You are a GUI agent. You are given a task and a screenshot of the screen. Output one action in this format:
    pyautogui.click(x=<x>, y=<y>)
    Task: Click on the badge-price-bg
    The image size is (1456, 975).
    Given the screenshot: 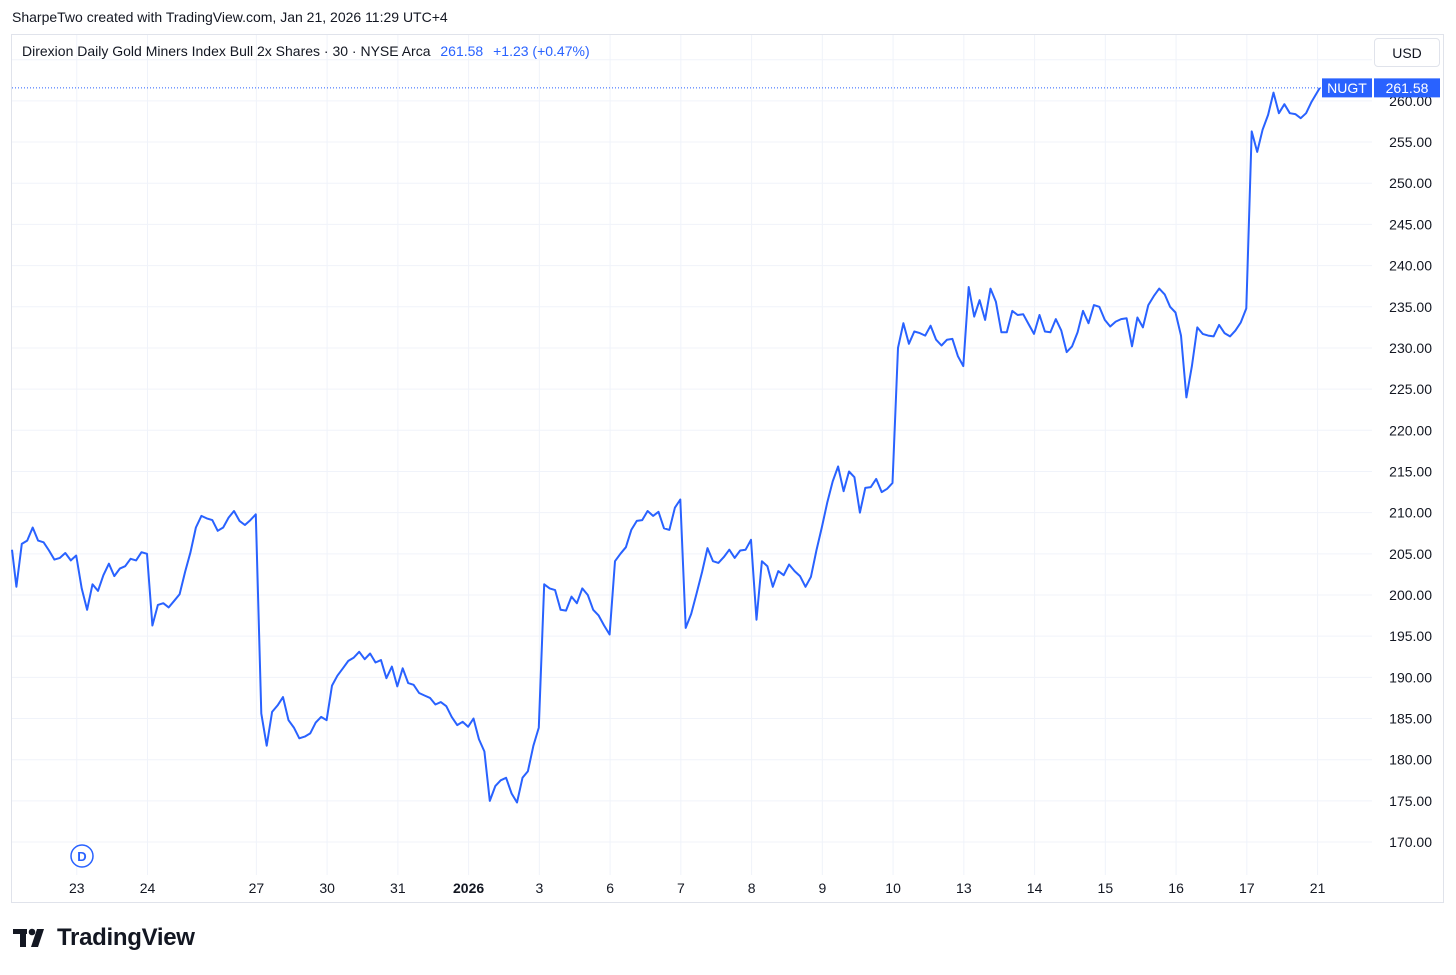 What is the action you would take?
    pyautogui.click(x=1407, y=88)
    